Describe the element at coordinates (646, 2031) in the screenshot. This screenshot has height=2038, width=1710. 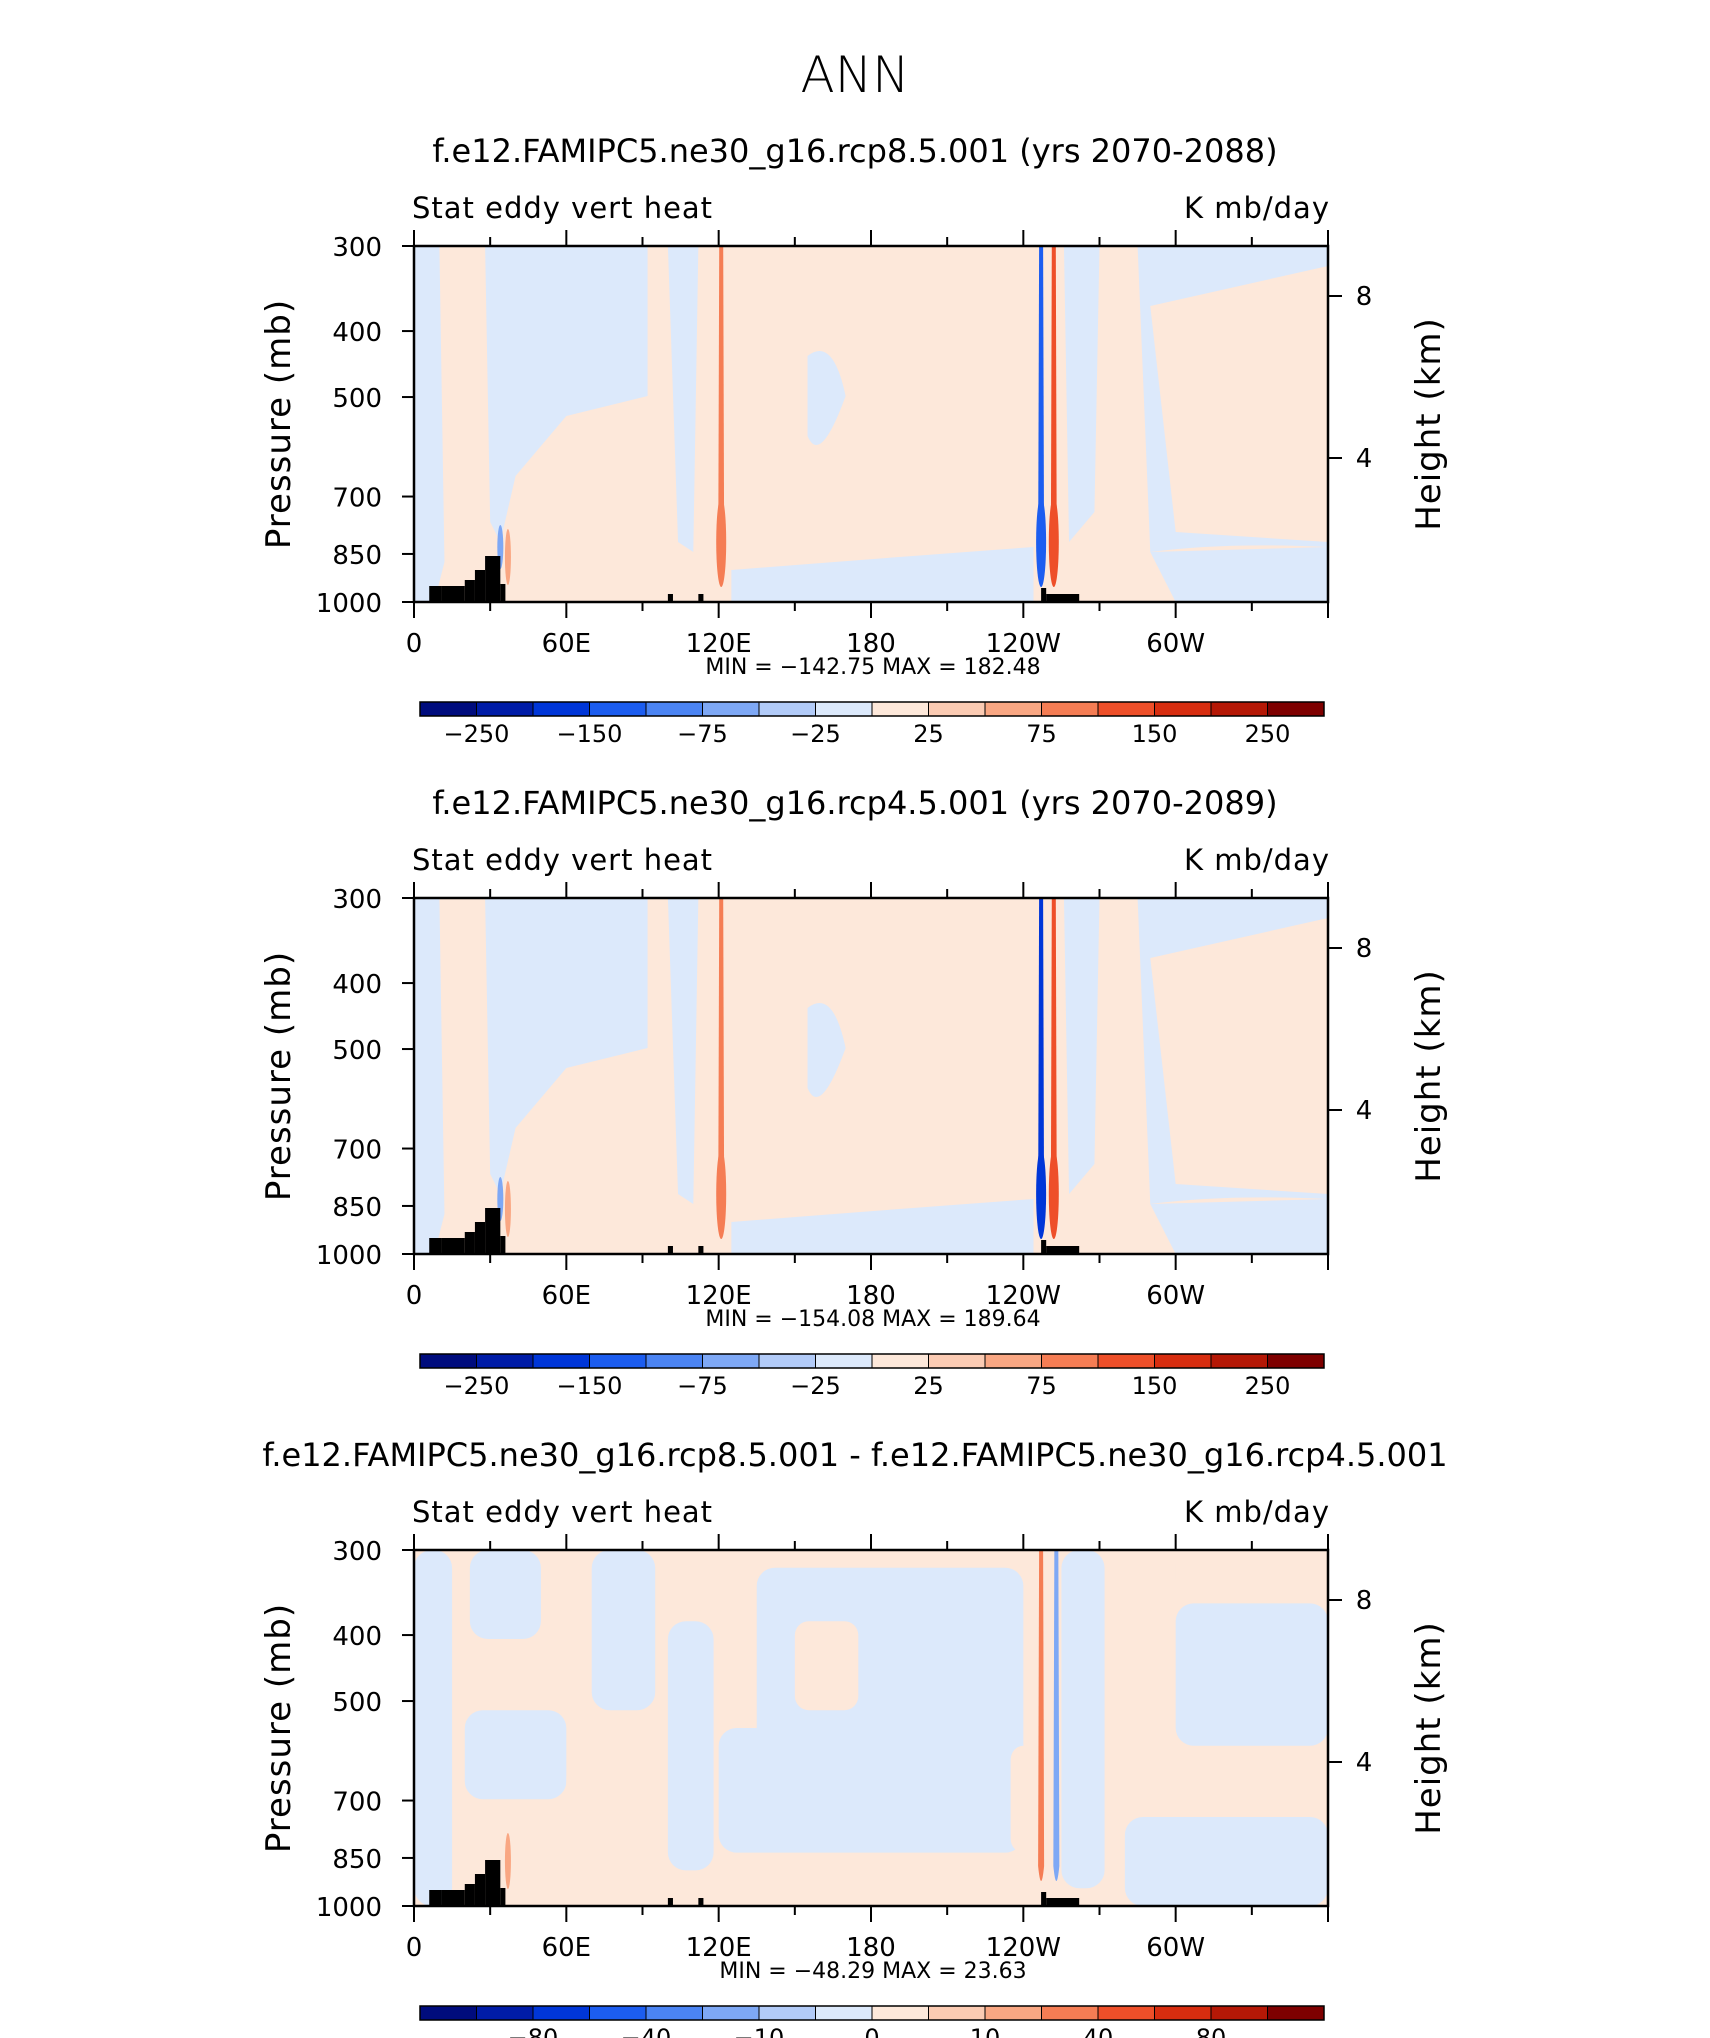
I see `colorbar-label: −40` at that location.